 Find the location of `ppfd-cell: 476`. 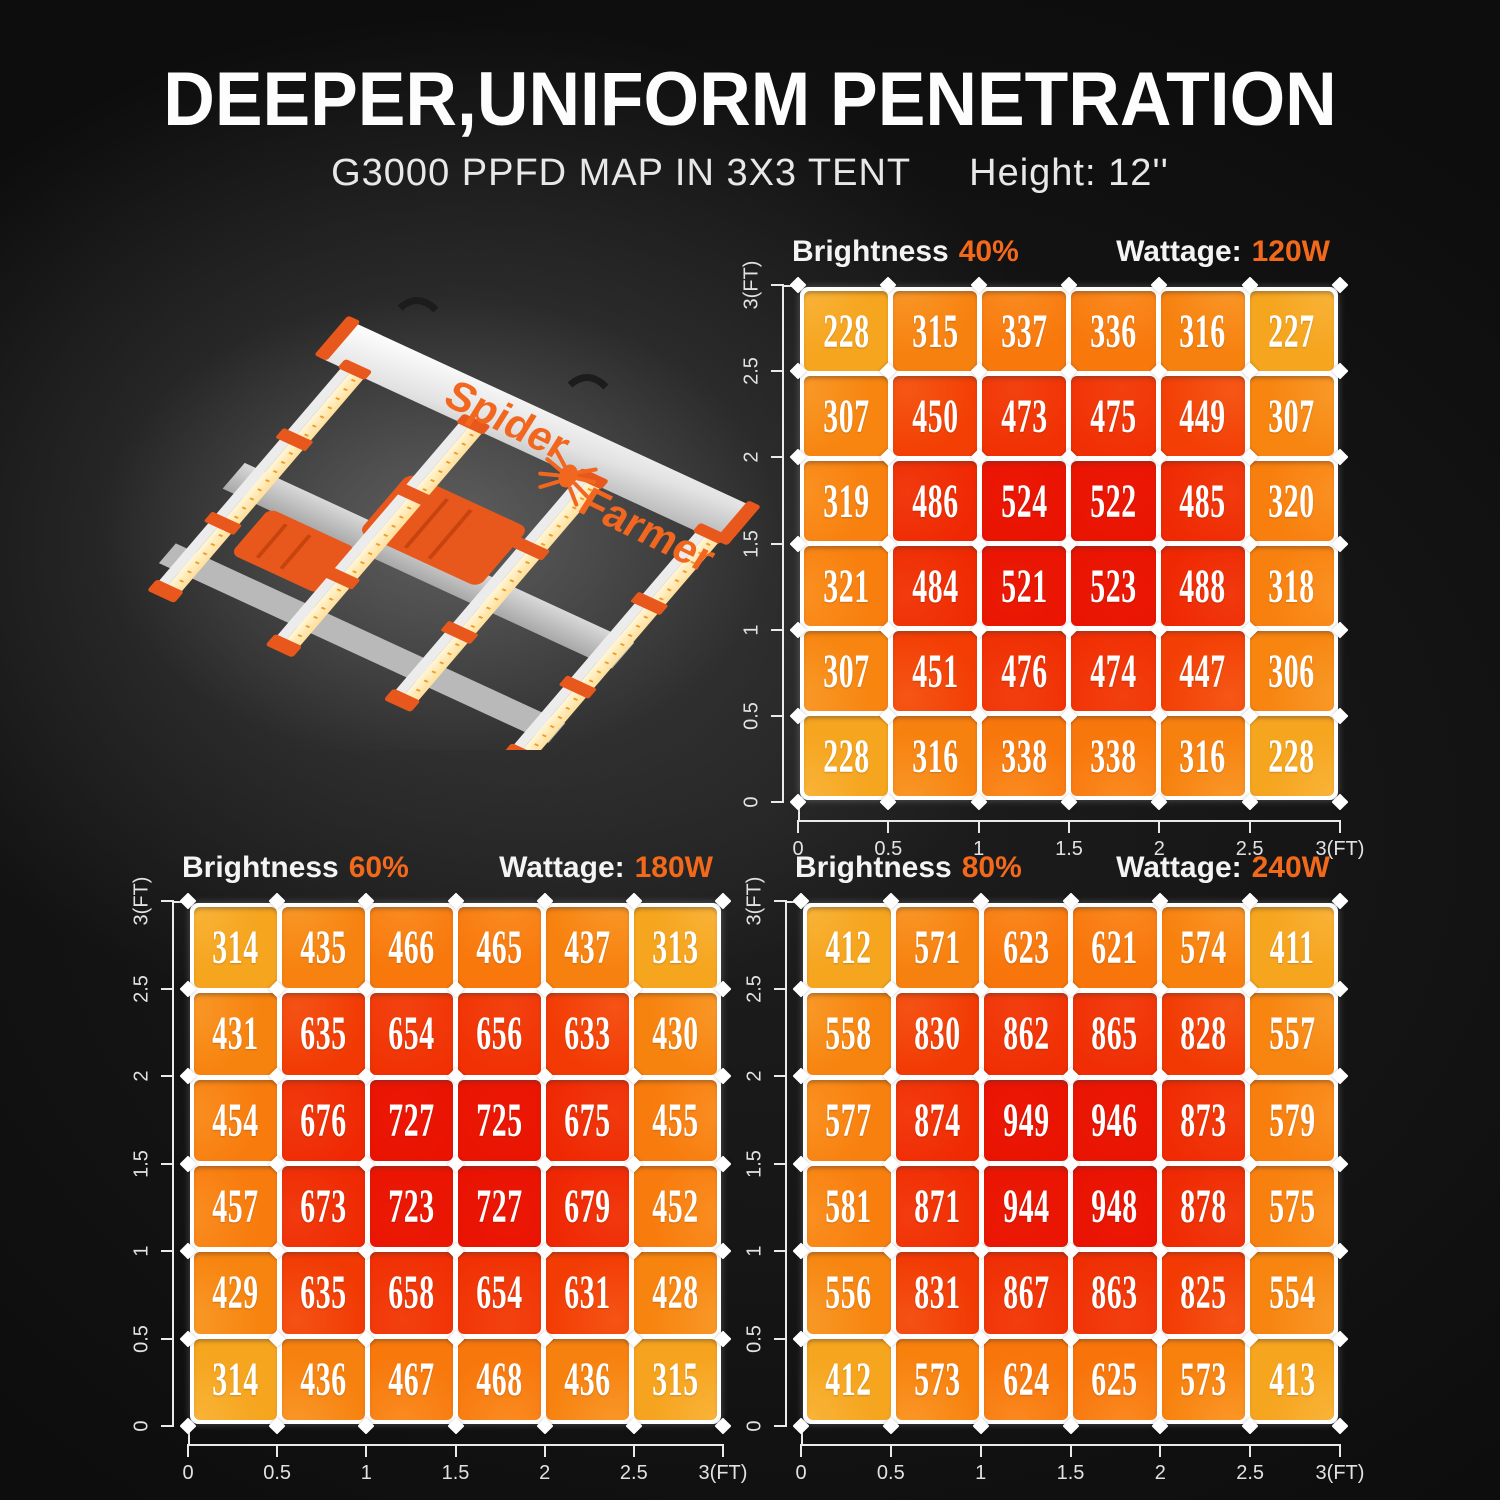

ppfd-cell: 476 is located at coordinates (1024, 671).